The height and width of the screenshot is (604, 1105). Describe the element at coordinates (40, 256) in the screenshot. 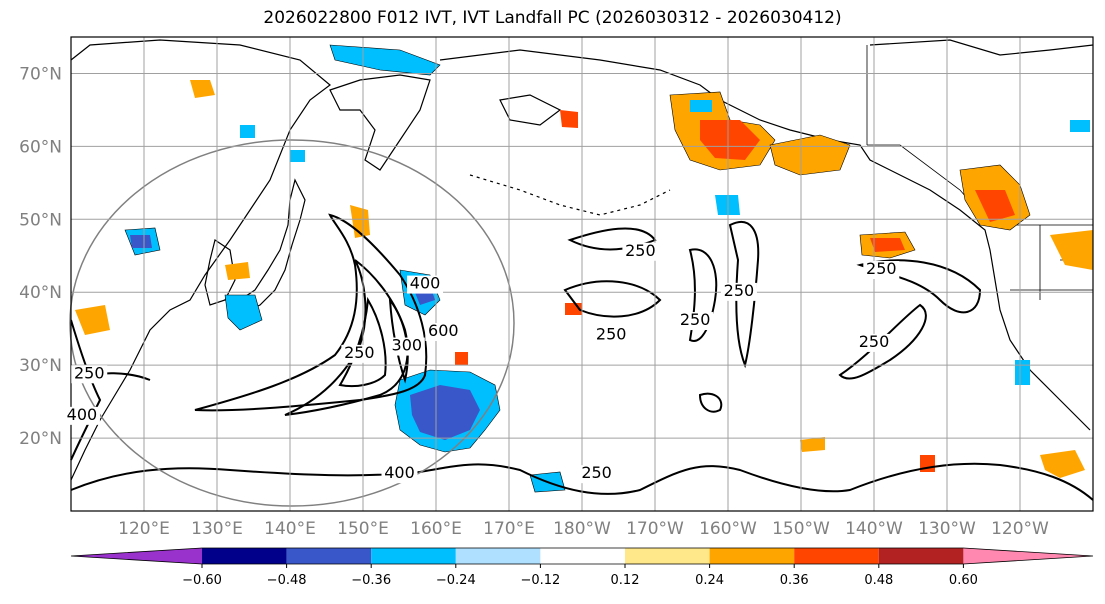

I see `latitude-labels: 70°N 60°N 50°N 40°N 30°N 20°N` at that location.